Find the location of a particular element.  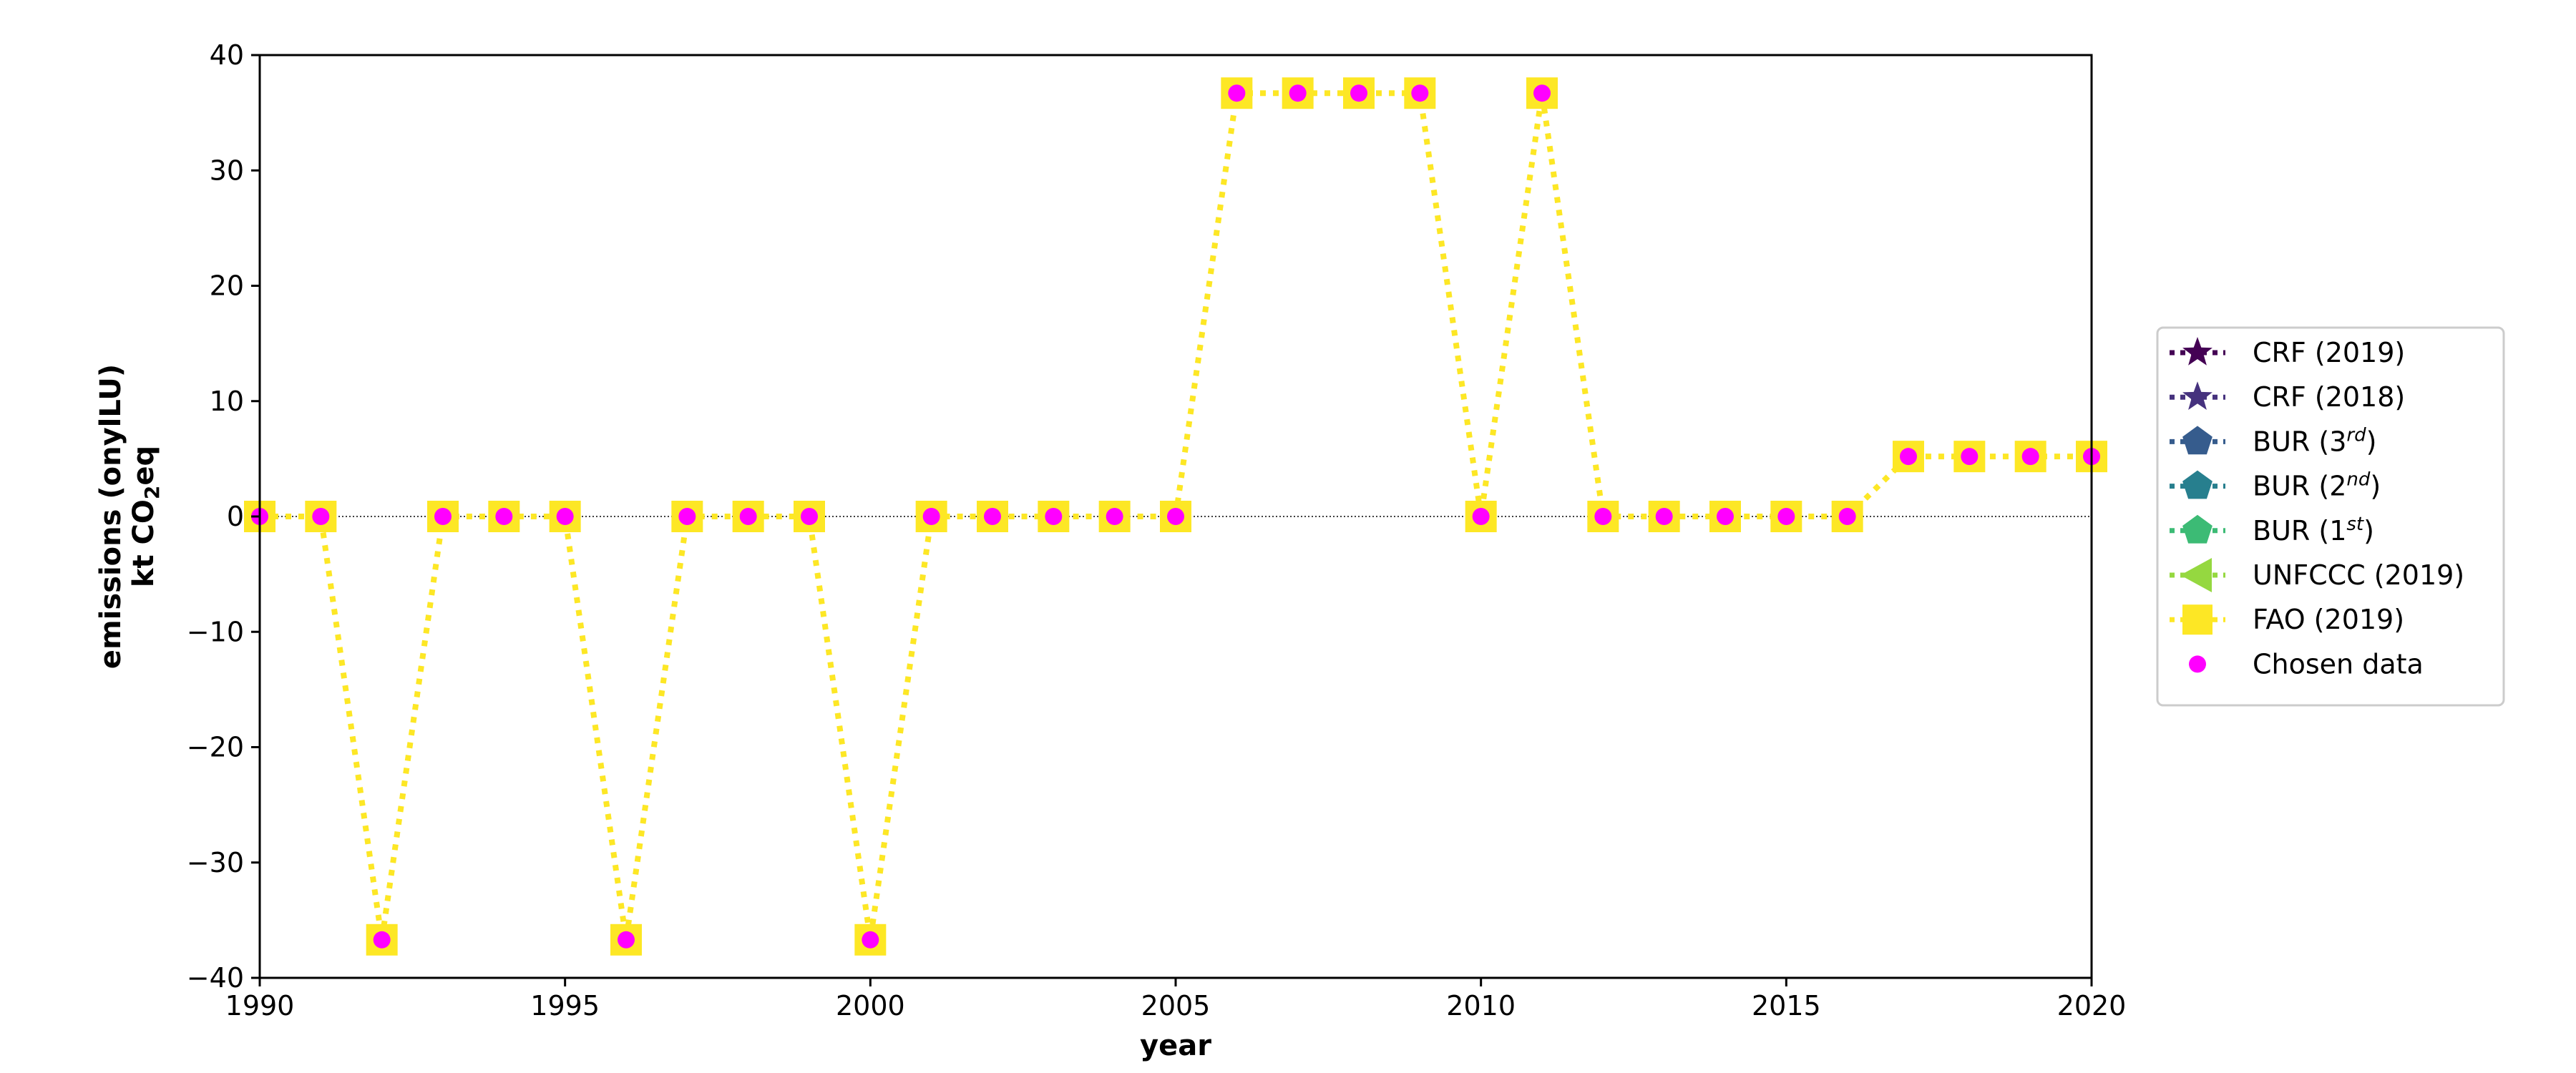

legend-label: BUR (2nd) is located at coordinates (2317, 485).